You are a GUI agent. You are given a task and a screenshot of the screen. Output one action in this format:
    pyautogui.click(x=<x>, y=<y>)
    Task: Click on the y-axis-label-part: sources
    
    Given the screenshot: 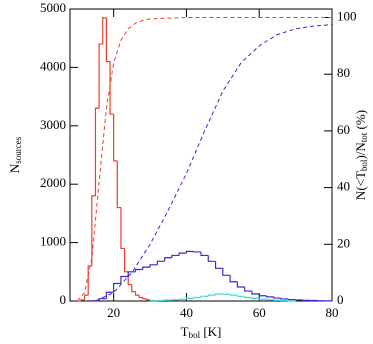 What is the action you would take?
    pyautogui.click(x=18, y=149)
    